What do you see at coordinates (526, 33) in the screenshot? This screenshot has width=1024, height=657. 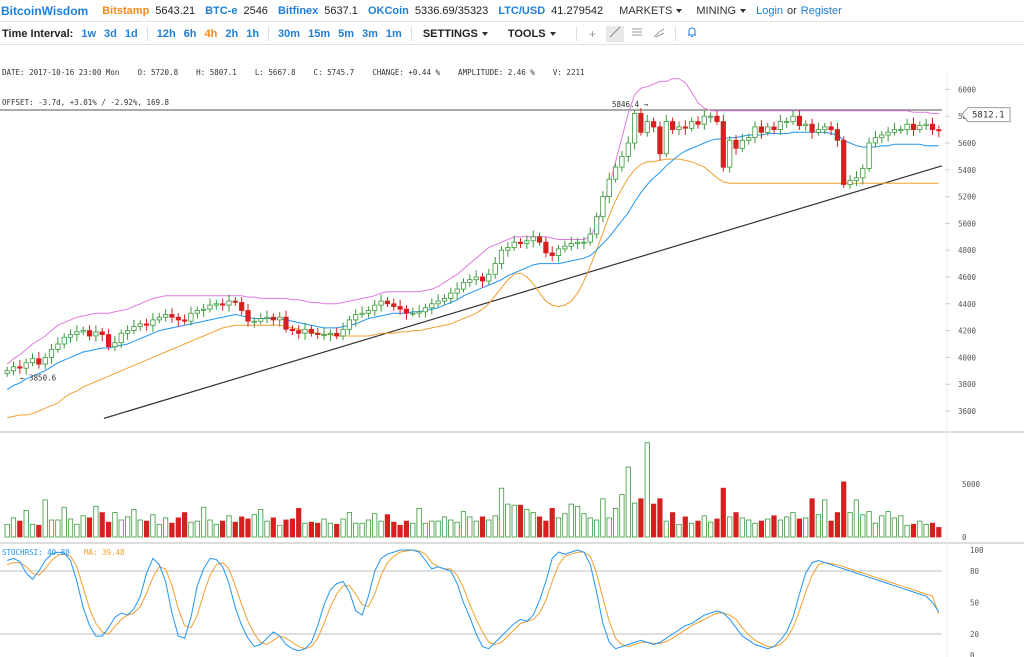 I see `tools-label: TOOLS` at bounding box center [526, 33].